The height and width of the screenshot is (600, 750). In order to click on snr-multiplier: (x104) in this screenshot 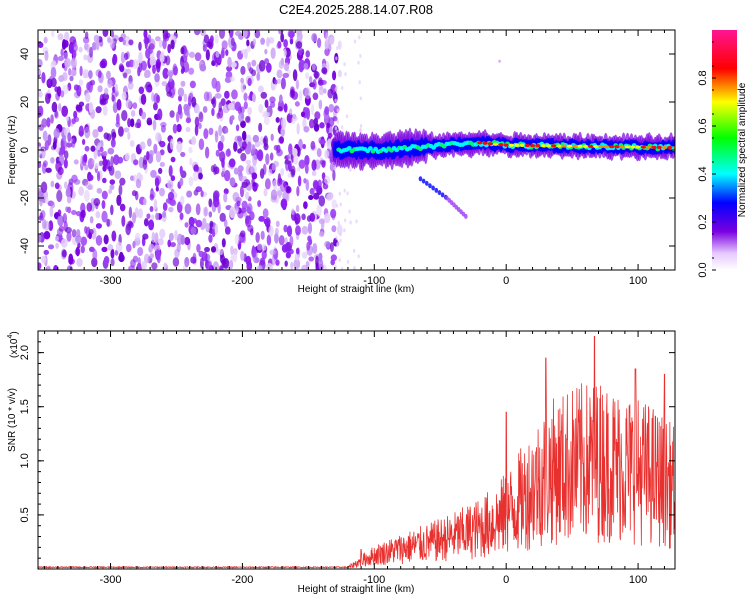, I will do `click(13, 344)`.